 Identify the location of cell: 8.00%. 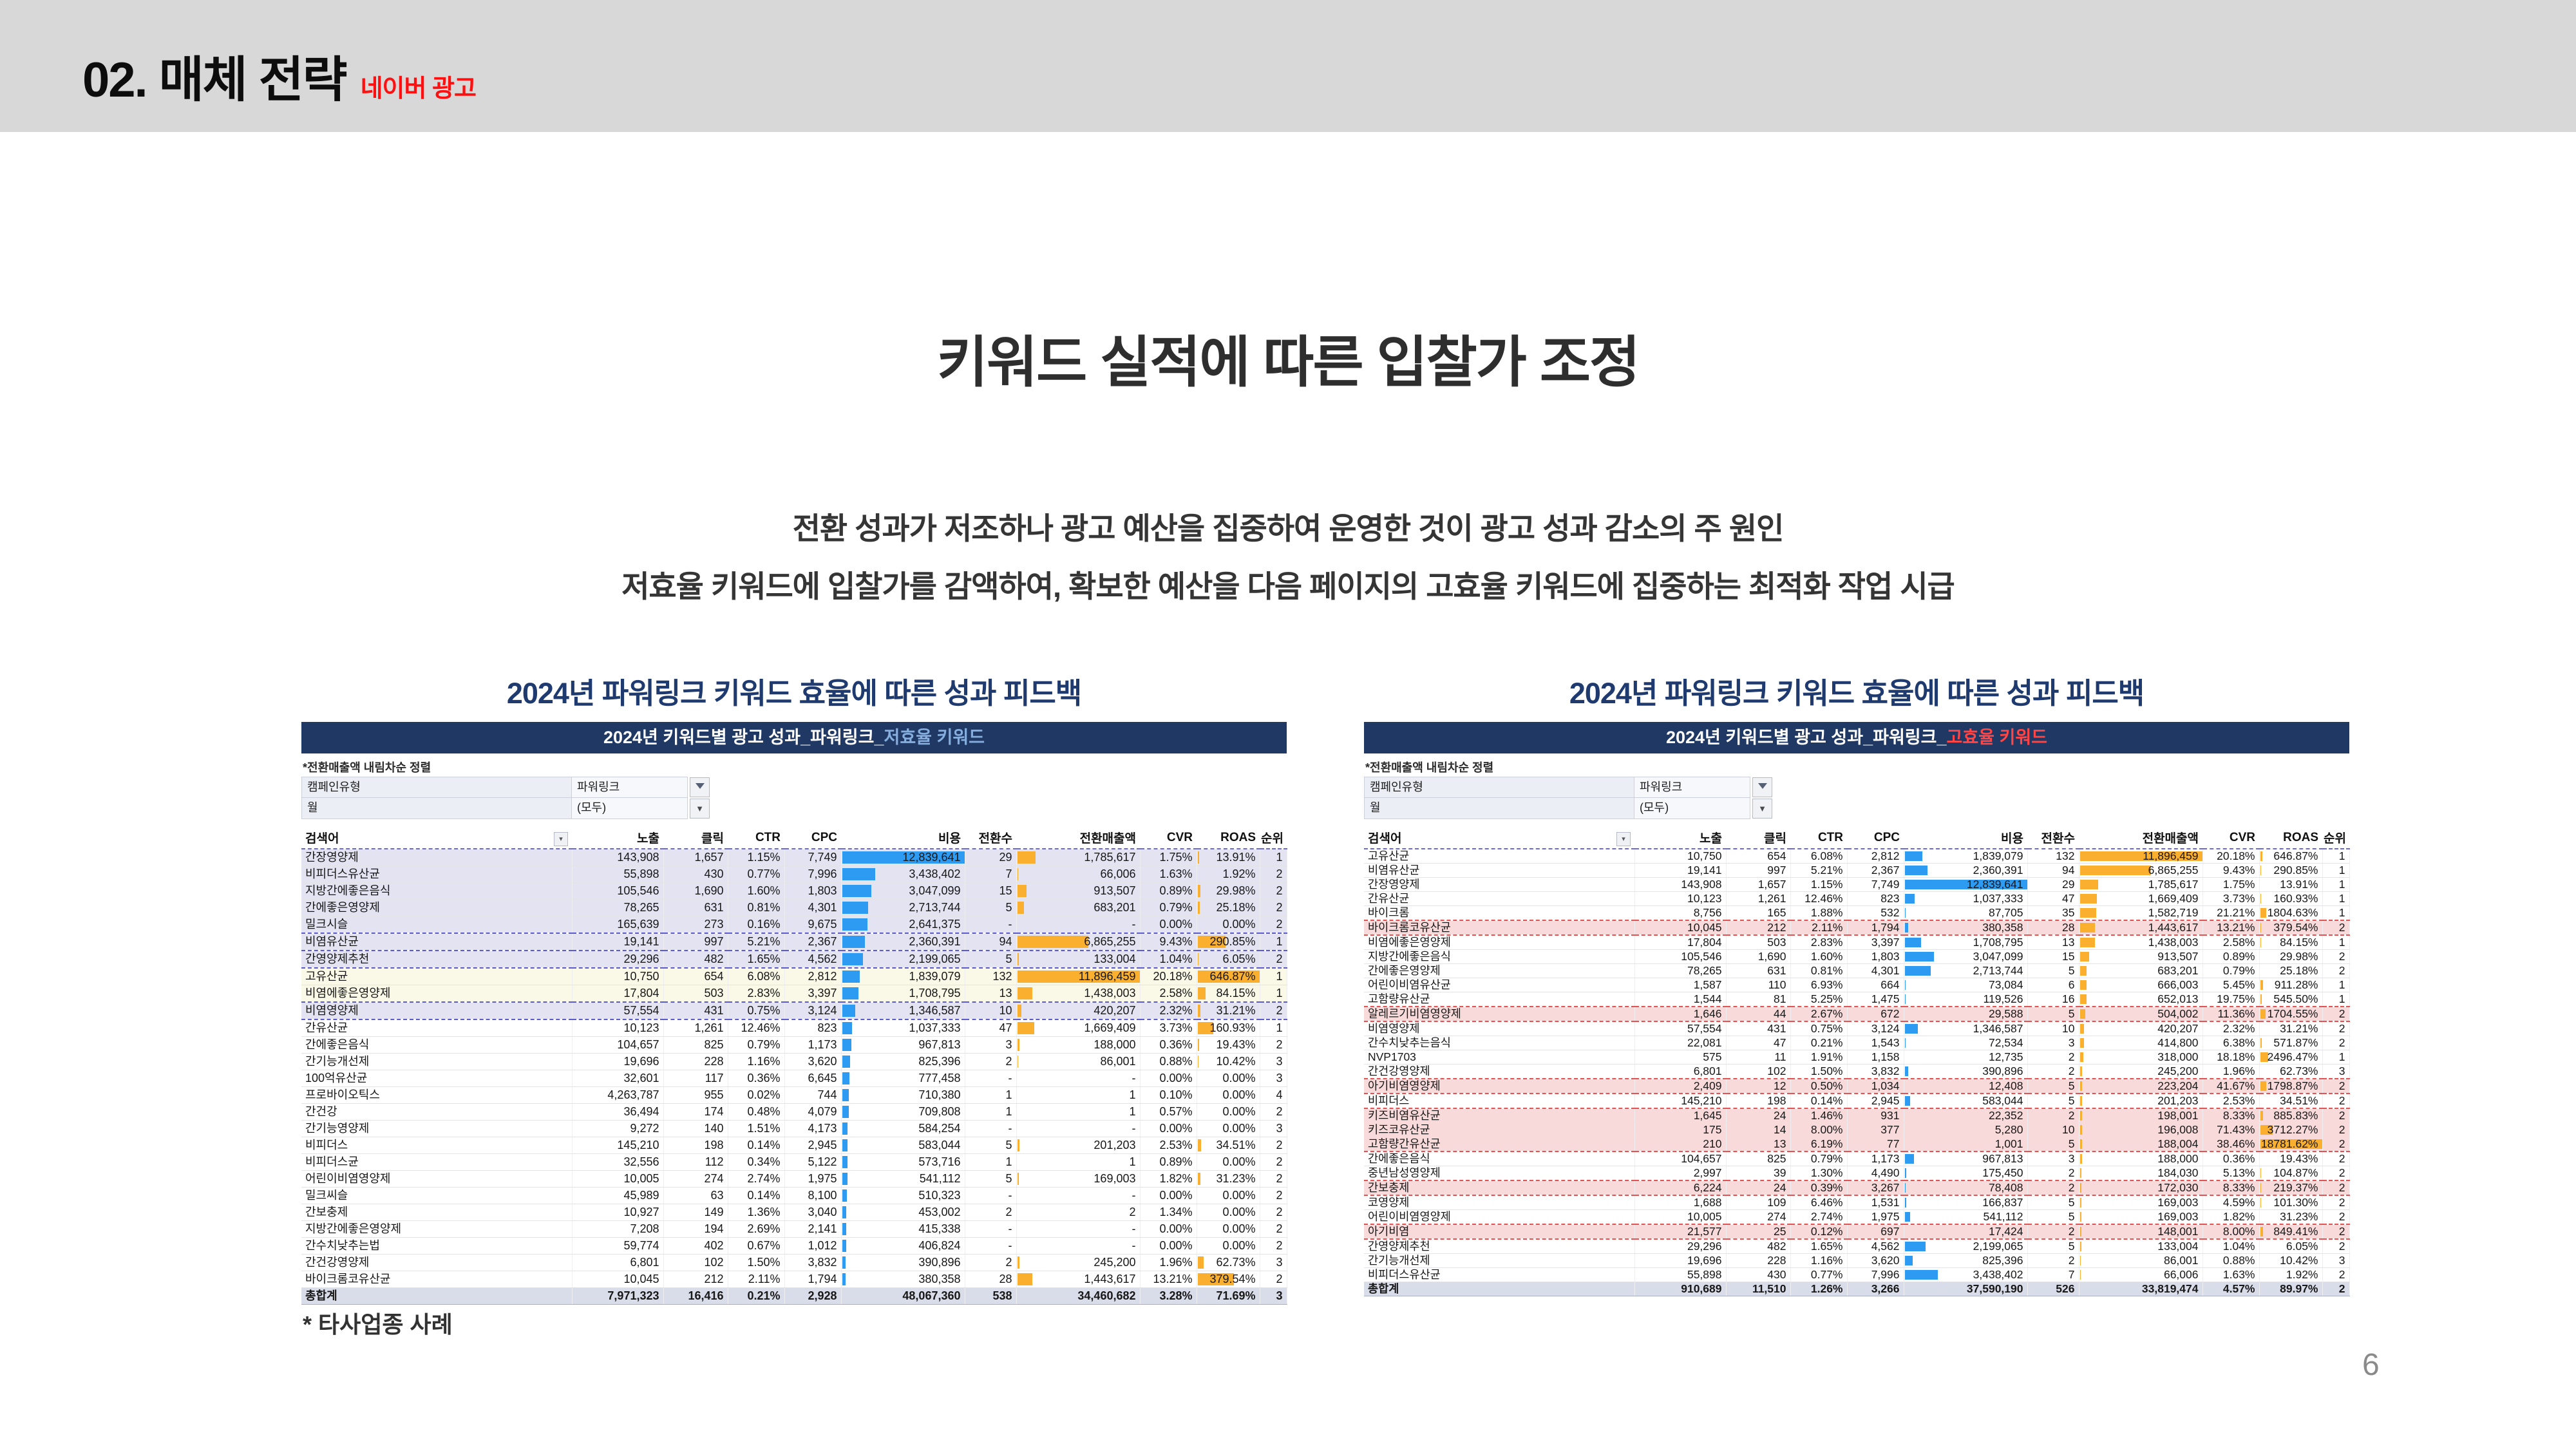
(1819, 1129).